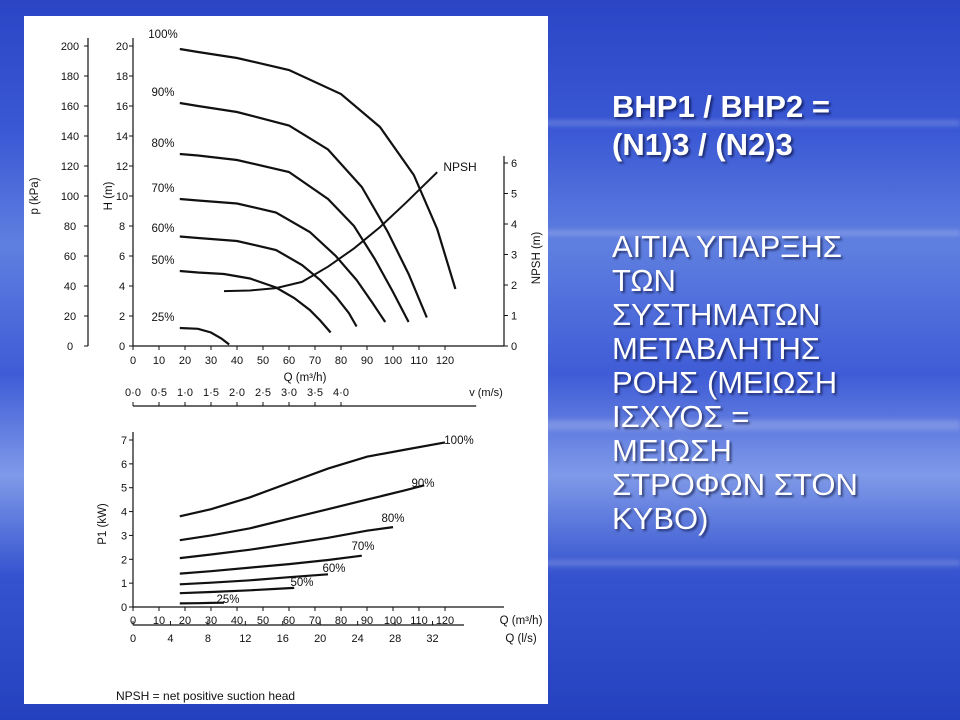  I want to click on top-q-tick-label: 110, so click(419, 361).